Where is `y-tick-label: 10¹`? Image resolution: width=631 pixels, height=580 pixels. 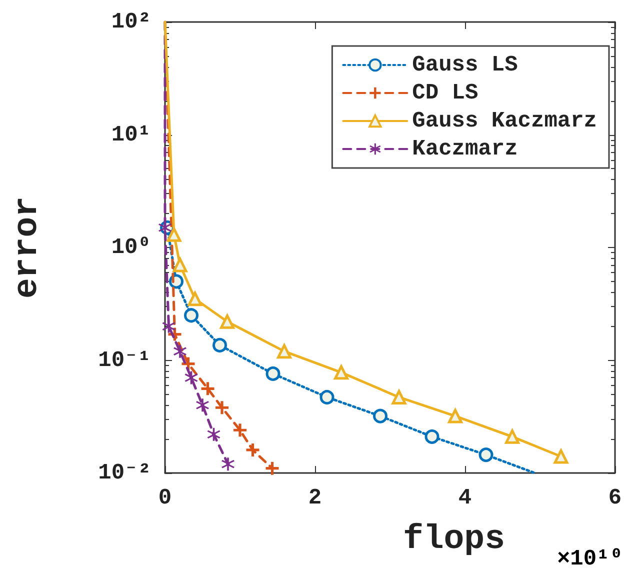 y-tick-label: 10¹ is located at coordinates (131, 135).